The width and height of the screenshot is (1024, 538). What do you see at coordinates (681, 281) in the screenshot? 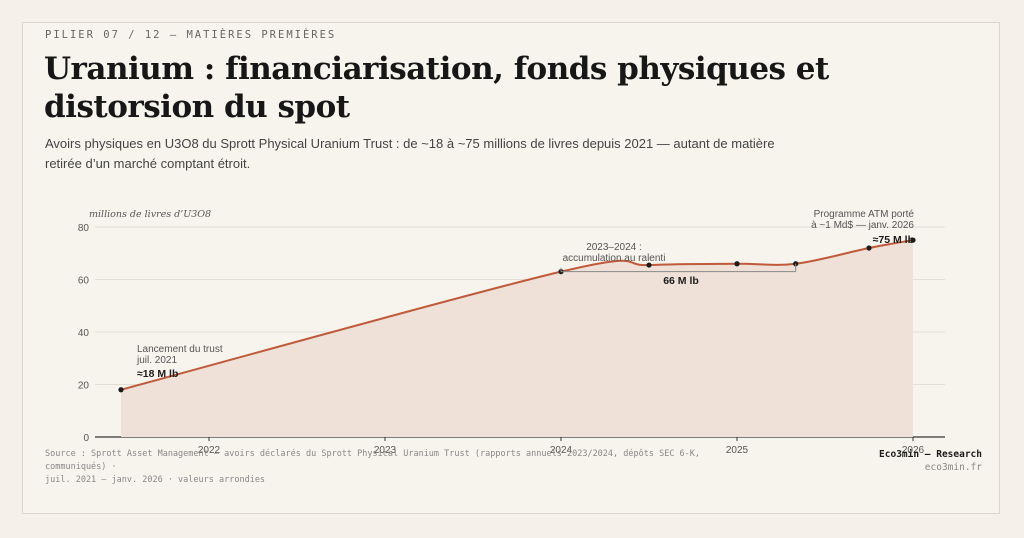
I see `annotation-plateau-value: 66 M lb` at bounding box center [681, 281].